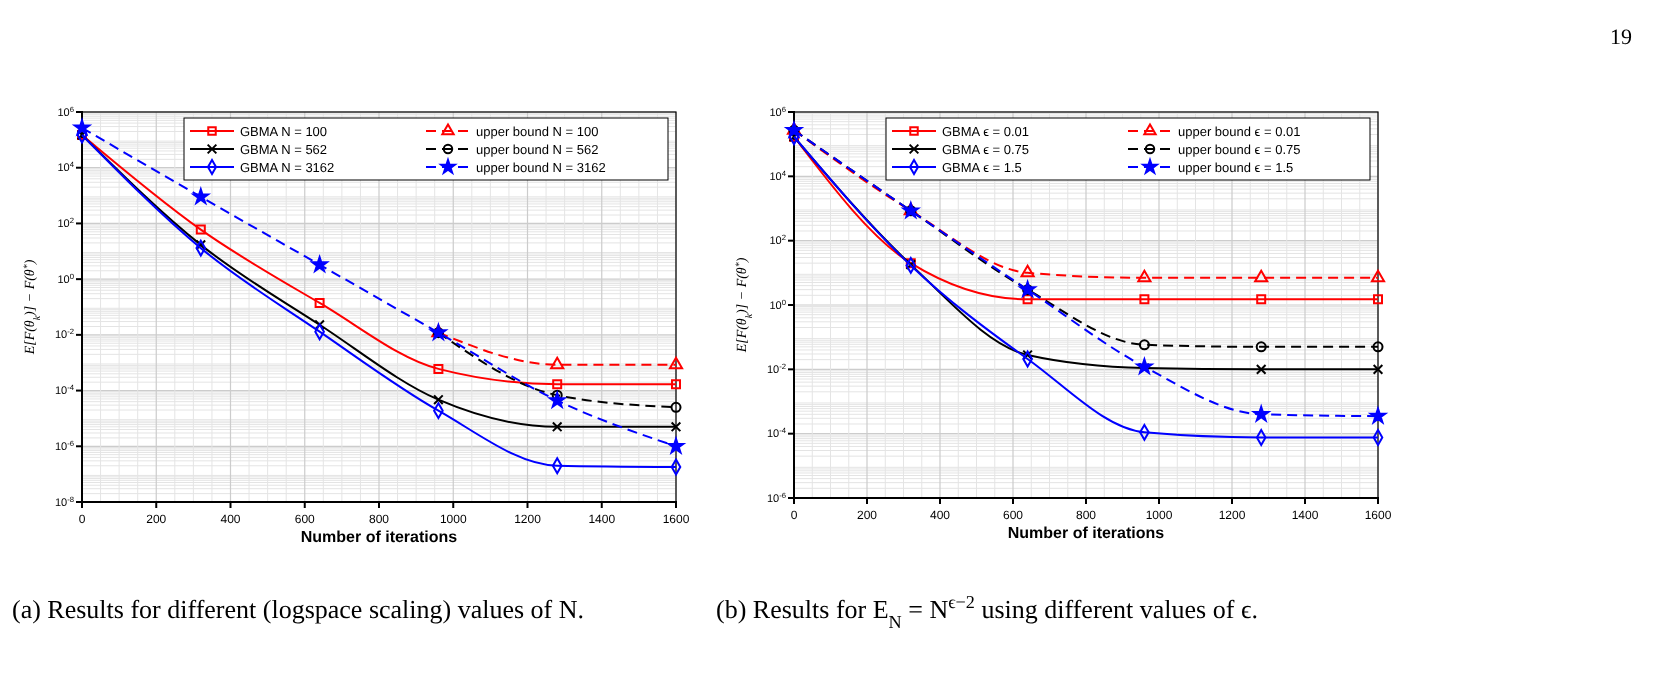 The image size is (1656, 700). What do you see at coordinates (1621, 38) in the screenshot?
I see `text: 19` at bounding box center [1621, 38].